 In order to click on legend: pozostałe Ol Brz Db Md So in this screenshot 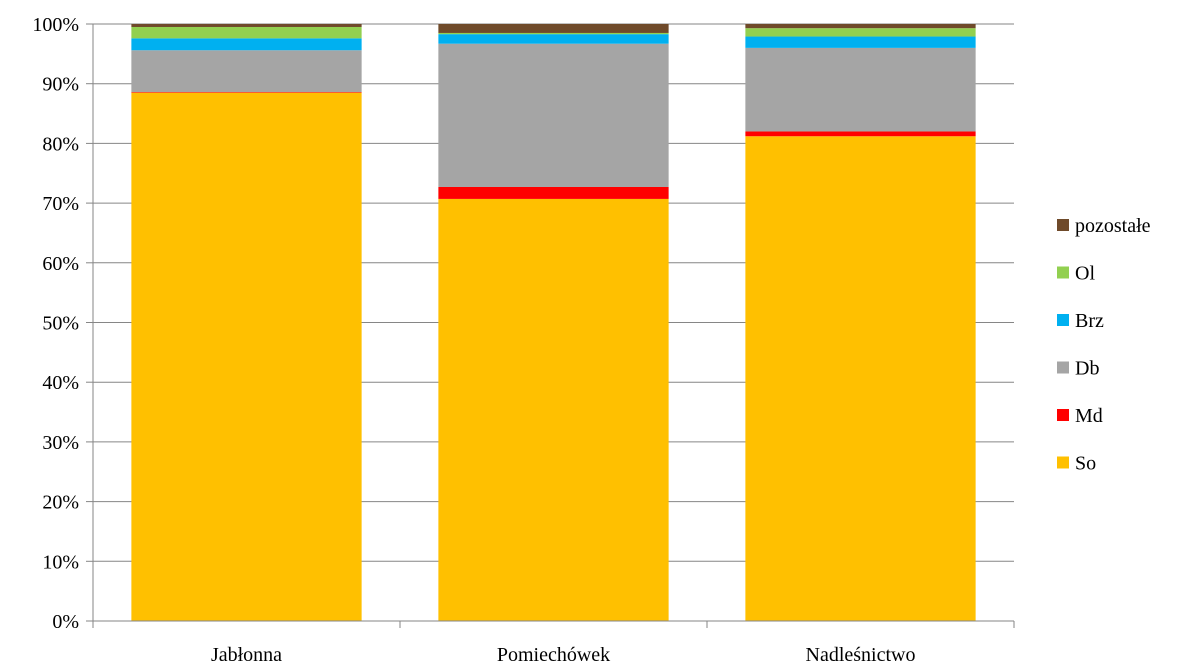, I will do `click(1104, 345)`.